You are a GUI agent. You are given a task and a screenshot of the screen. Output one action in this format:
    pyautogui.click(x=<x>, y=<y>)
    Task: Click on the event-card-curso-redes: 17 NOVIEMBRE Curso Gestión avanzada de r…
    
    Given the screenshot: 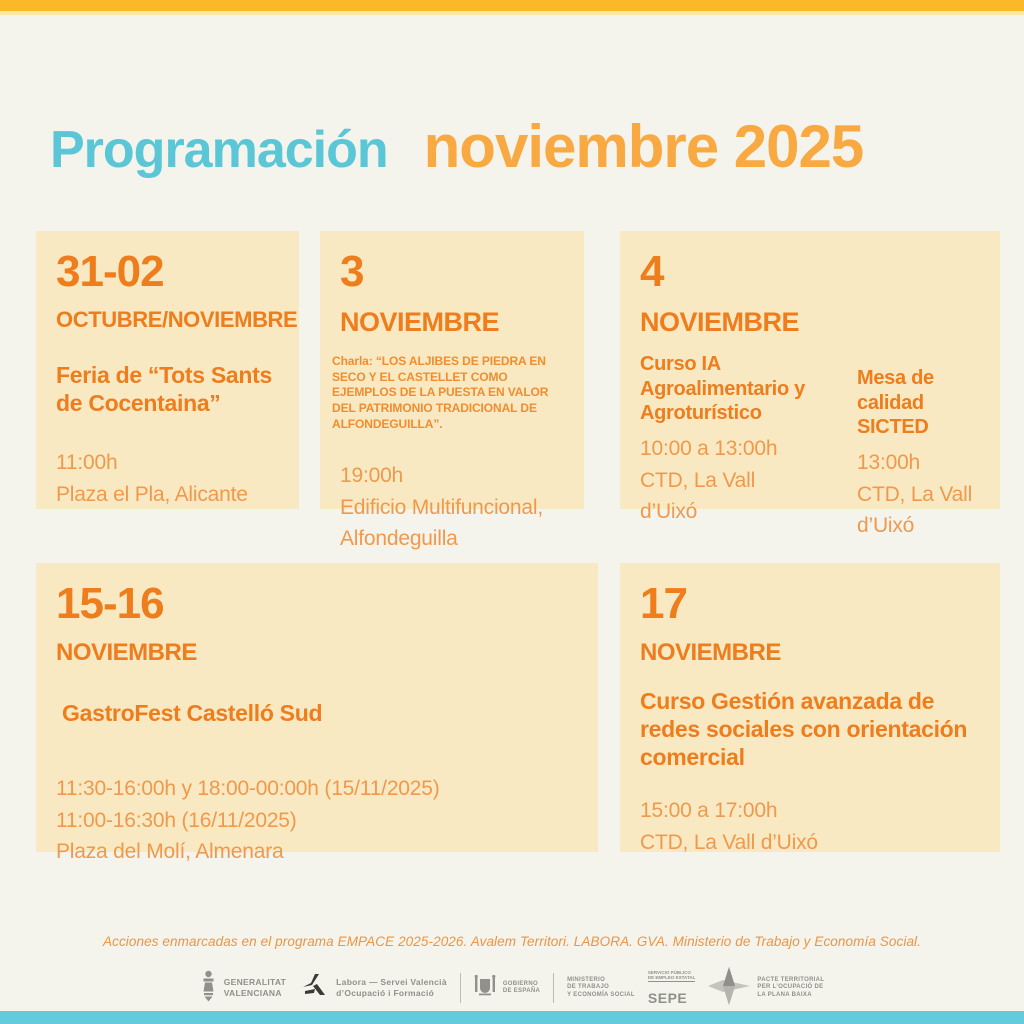 What is the action you would take?
    pyautogui.click(x=810, y=708)
    